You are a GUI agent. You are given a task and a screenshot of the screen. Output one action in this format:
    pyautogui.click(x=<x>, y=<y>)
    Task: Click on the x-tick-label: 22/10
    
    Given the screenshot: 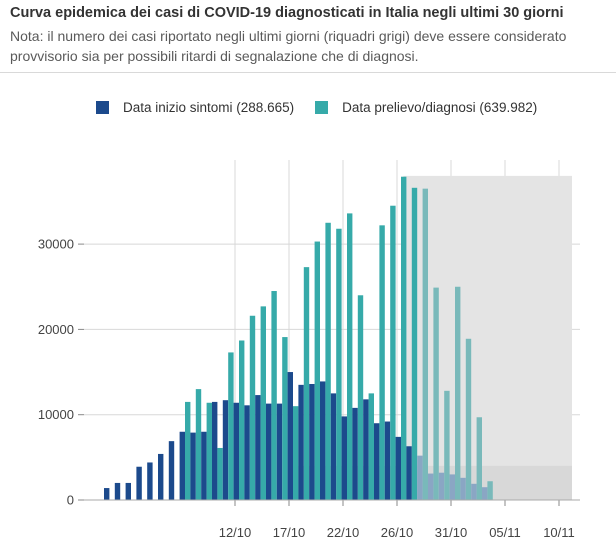 What is the action you would take?
    pyautogui.click(x=343, y=532)
    